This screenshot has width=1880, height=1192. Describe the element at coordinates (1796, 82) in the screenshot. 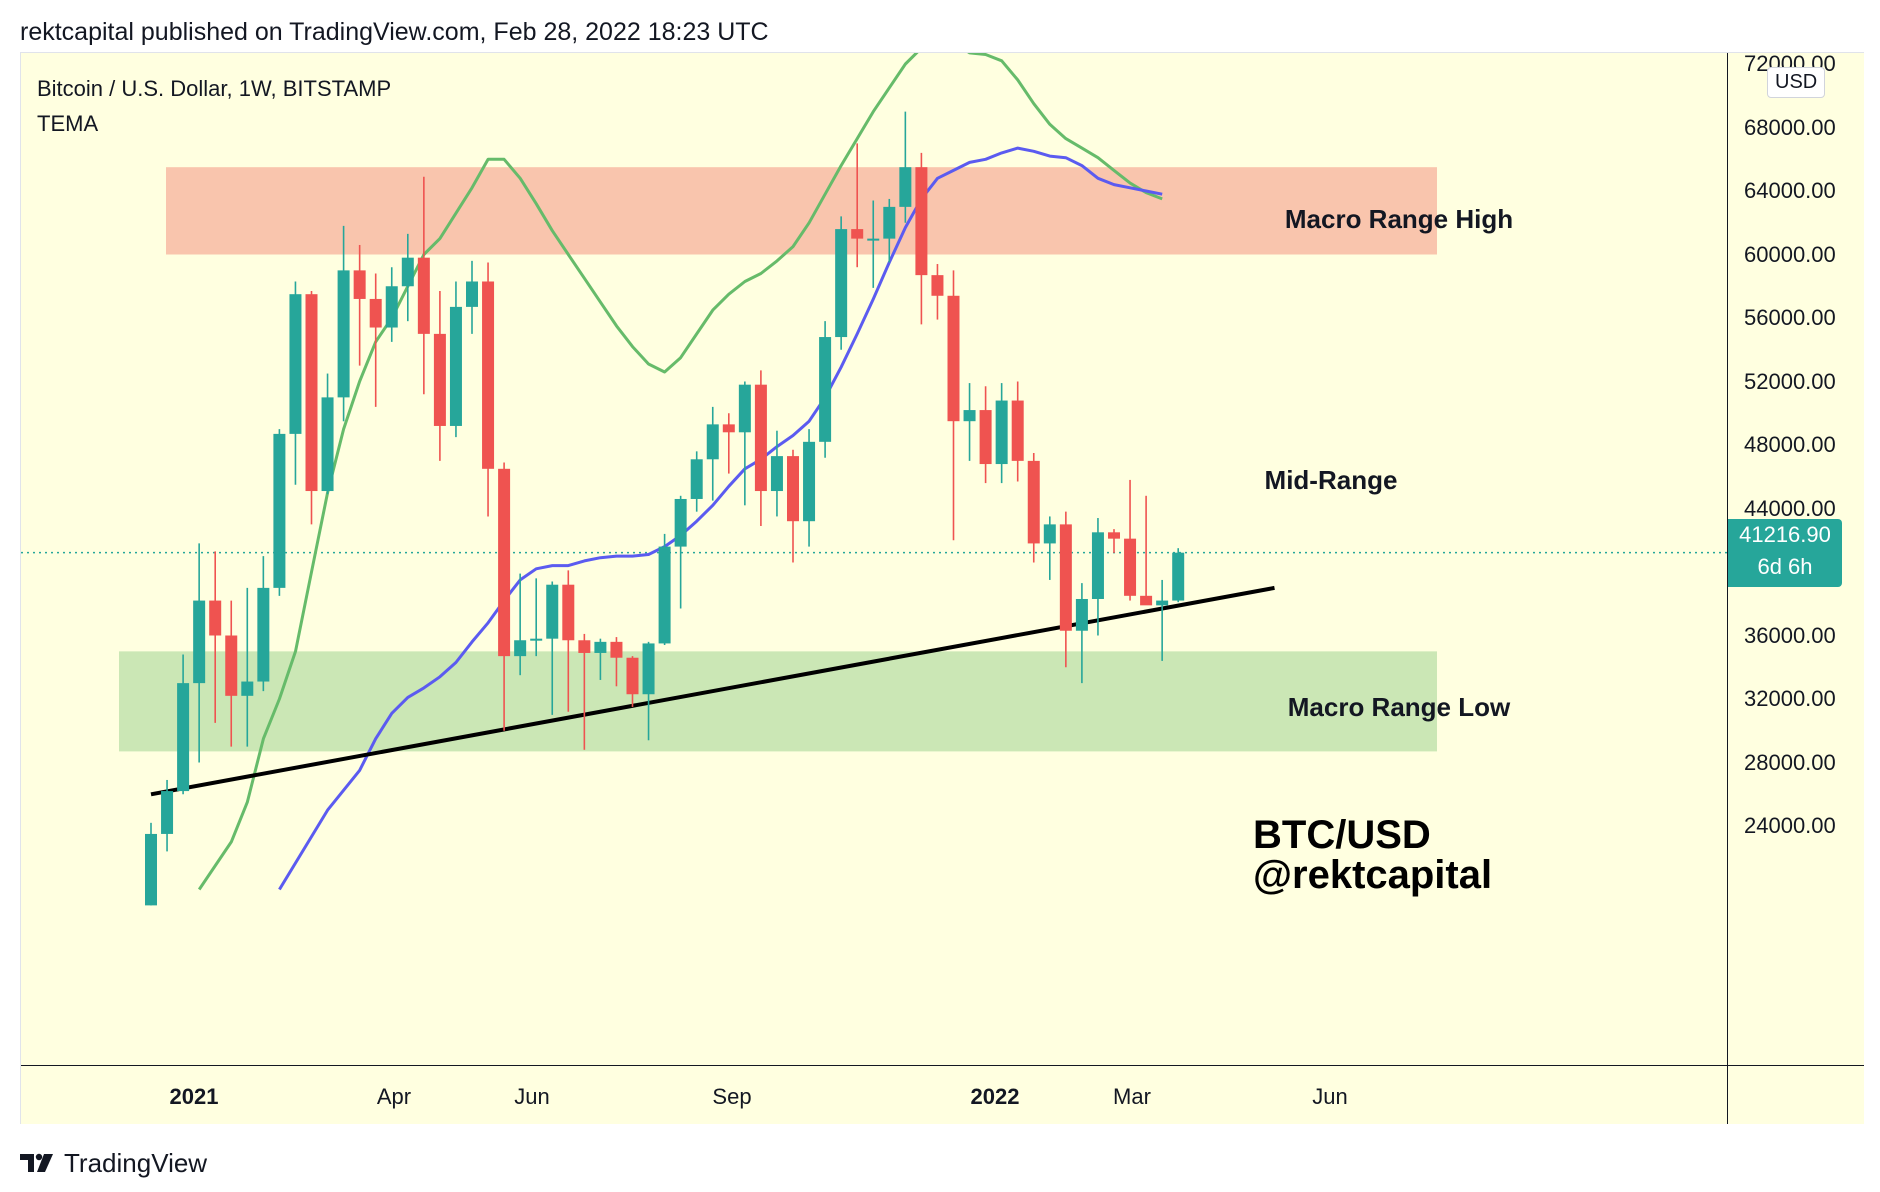

I see `currency-button: USD` at that location.